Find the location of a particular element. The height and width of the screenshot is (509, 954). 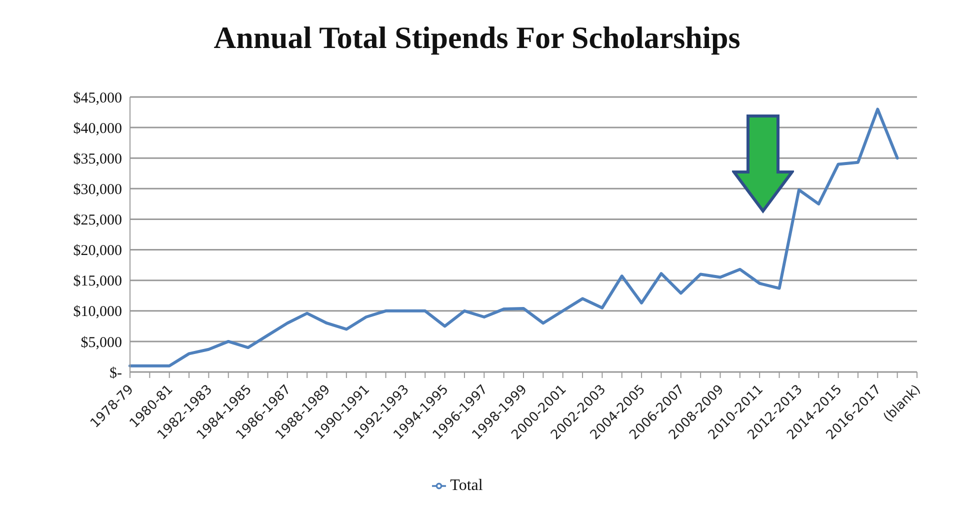

y-tick-label: $35,000 is located at coordinates (97, 159).